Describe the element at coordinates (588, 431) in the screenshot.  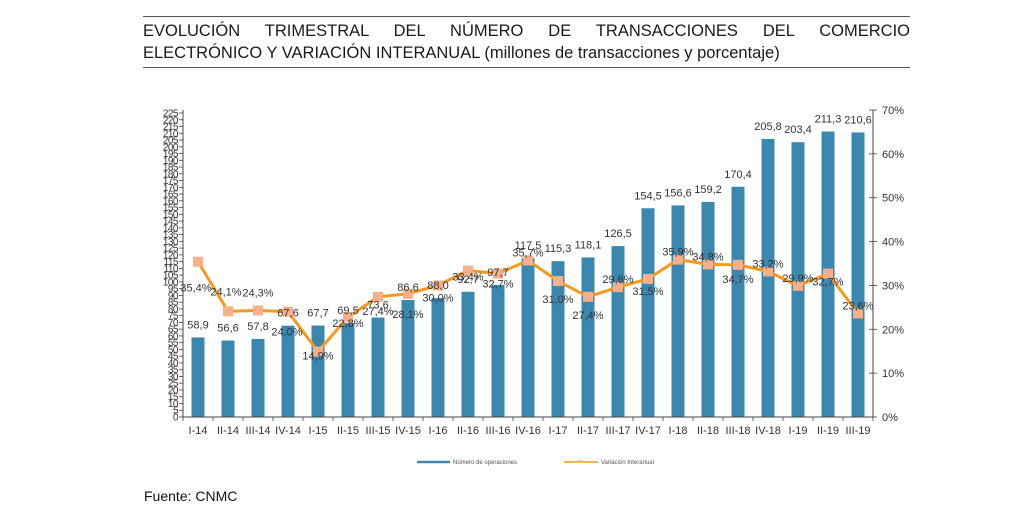
I see `x-axis-tick-label: II-17` at that location.